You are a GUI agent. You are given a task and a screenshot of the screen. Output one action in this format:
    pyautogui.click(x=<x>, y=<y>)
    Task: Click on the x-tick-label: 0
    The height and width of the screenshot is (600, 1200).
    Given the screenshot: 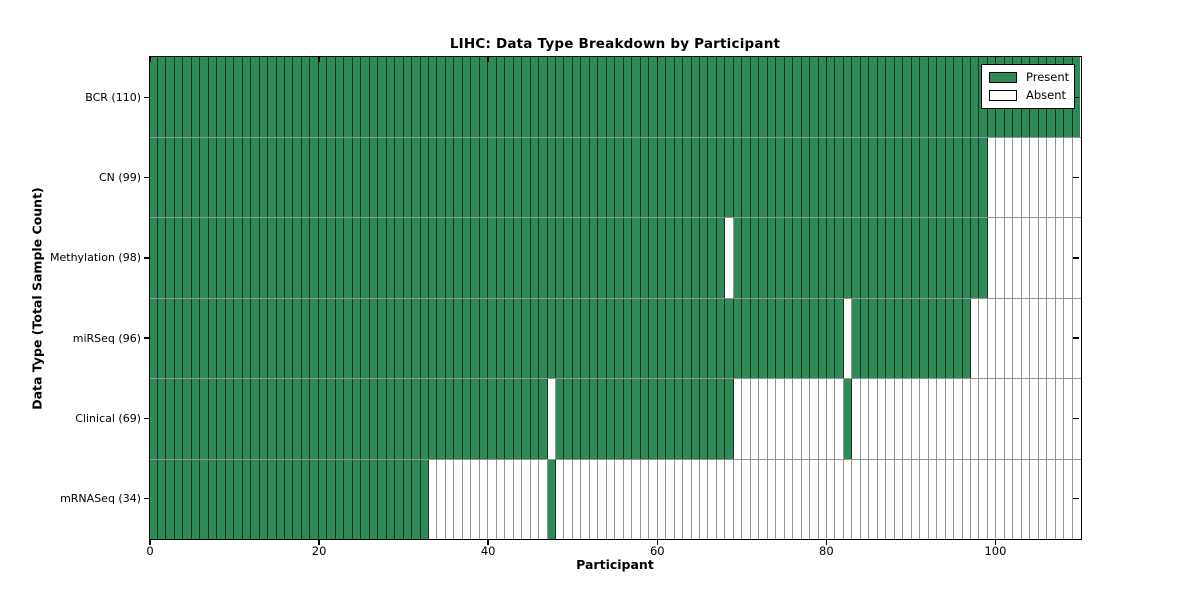 What is the action you would take?
    pyautogui.click(x=150, y=550)
    